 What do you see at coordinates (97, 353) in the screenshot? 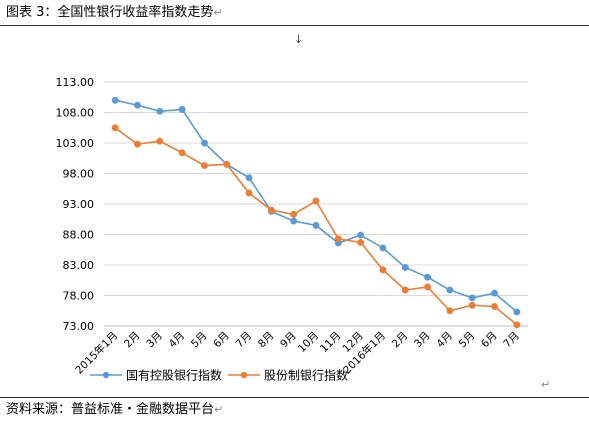
I see `x-tick-label: 2015年1月` at bounding box center [97, 353].